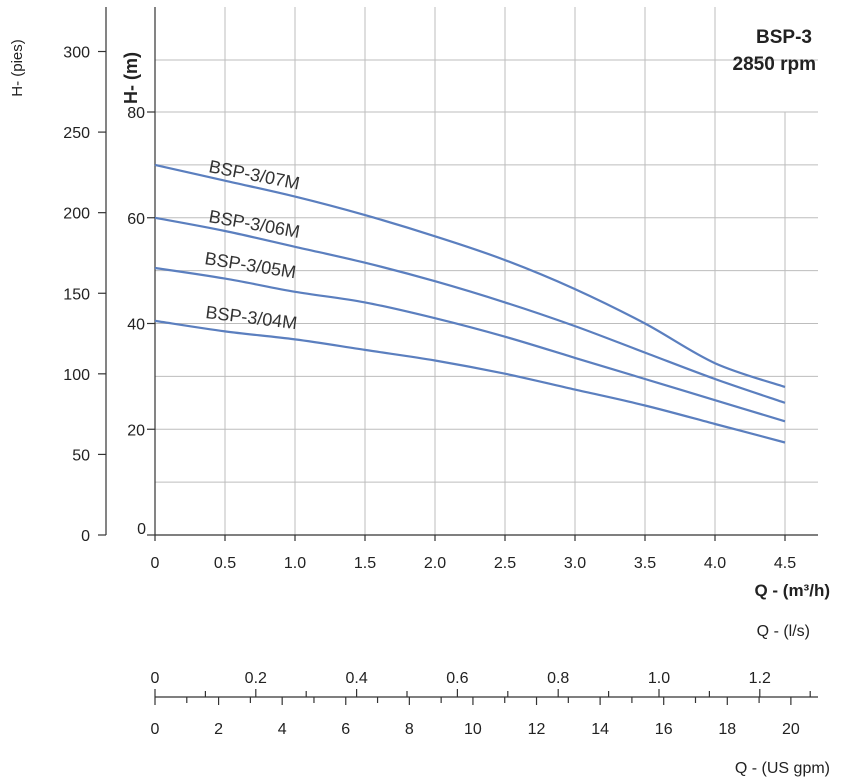 This screenshot has width=862, height=783. I want to click on gpm-tick-label: 14, so click(600, 729).